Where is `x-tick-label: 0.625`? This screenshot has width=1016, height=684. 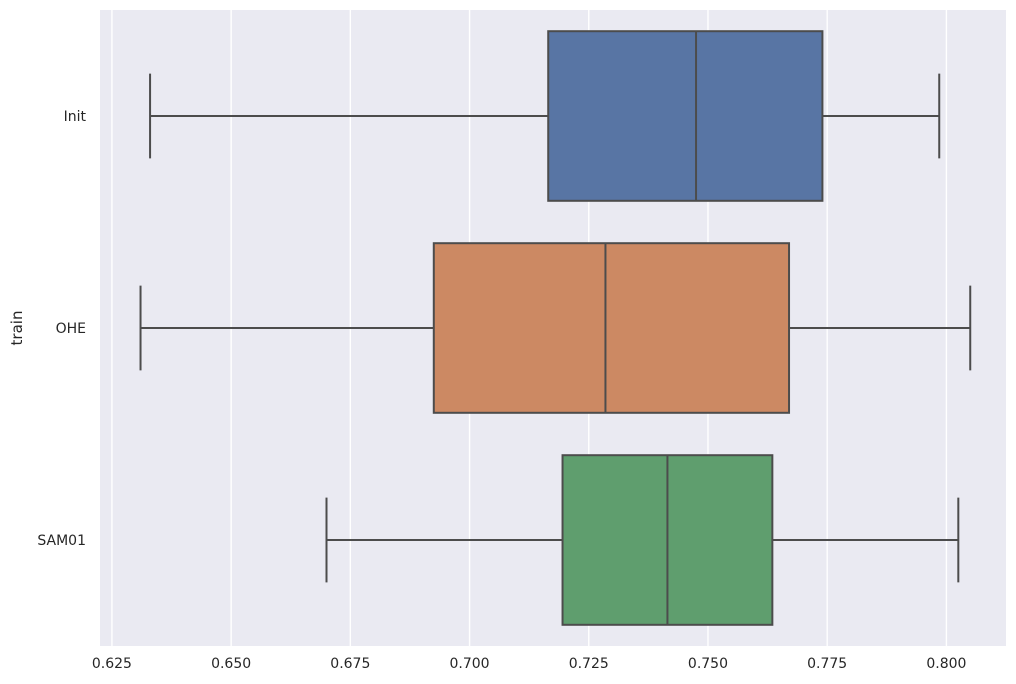
x-tick-label: 0.625 is located at coordinates (112, 664).